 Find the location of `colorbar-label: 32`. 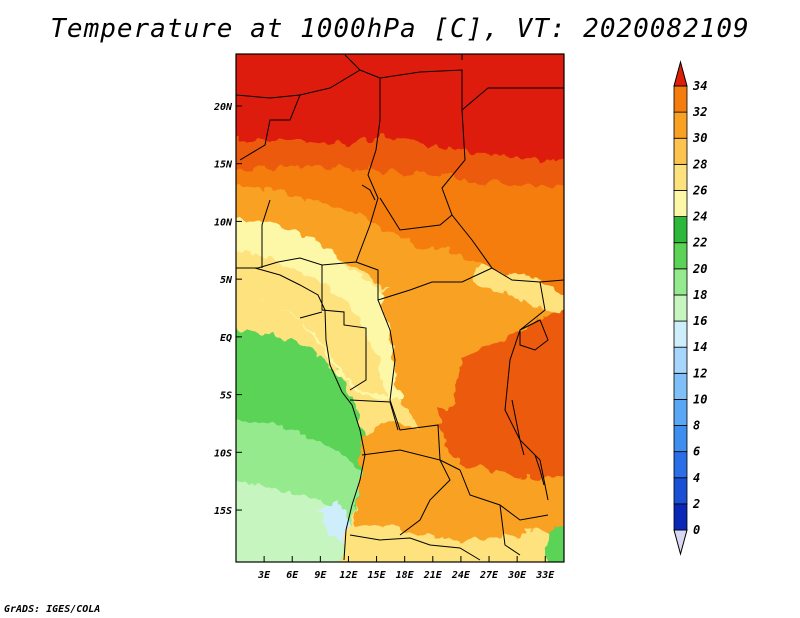

colorbar-label: 32 is located at coordinates (699, 112).